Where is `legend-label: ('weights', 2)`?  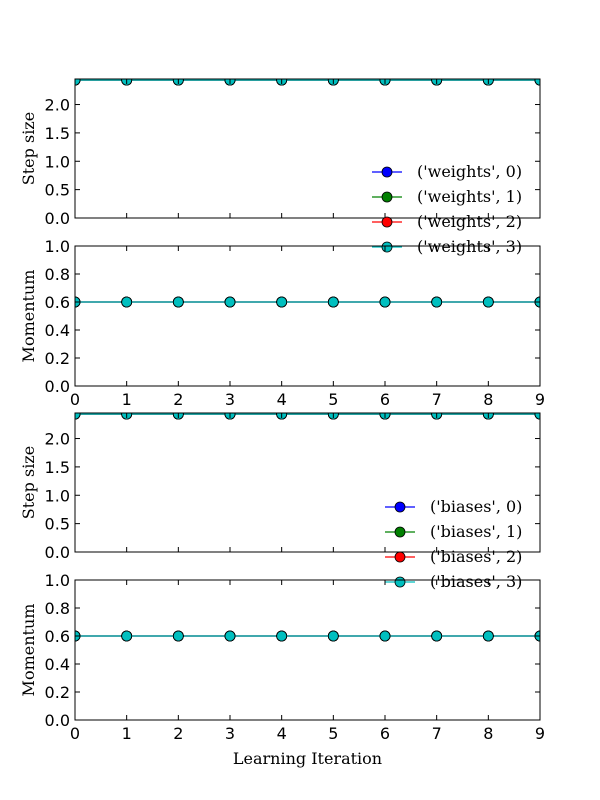
legend-label: ('weights', 2) is located at coordinates (469, 221).